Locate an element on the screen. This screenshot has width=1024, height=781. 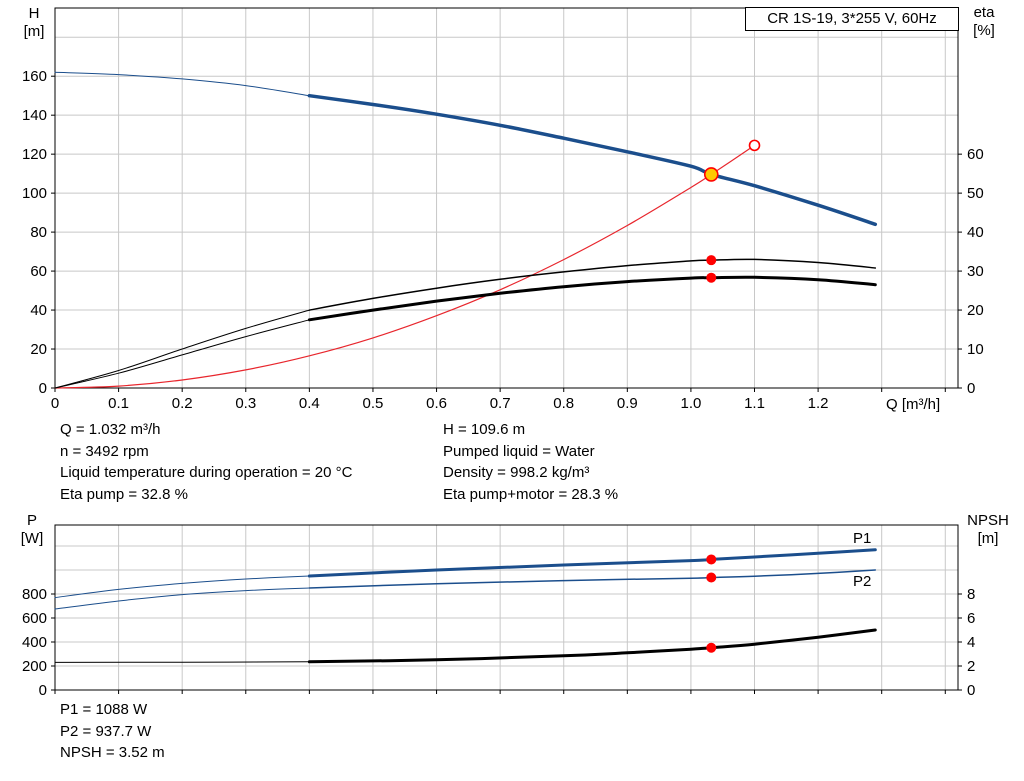
curve-npsh-leadin is located at coordinates (182, 662).